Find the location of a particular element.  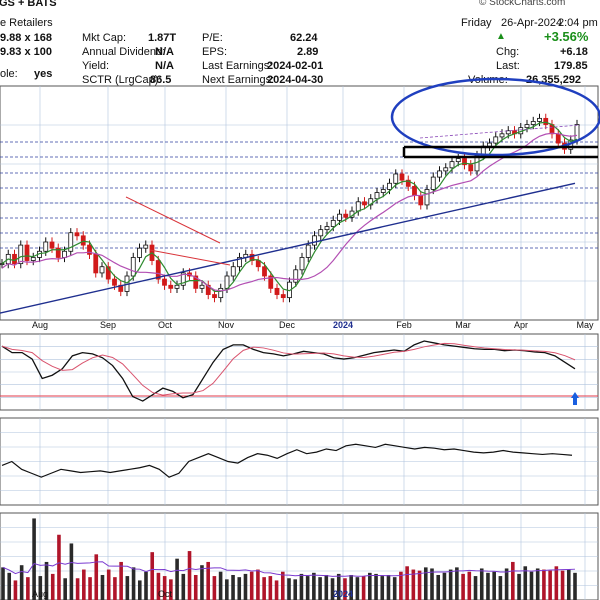

fund-value-next-earnings: 2024-04-30 is located at coordinates (295, 80).